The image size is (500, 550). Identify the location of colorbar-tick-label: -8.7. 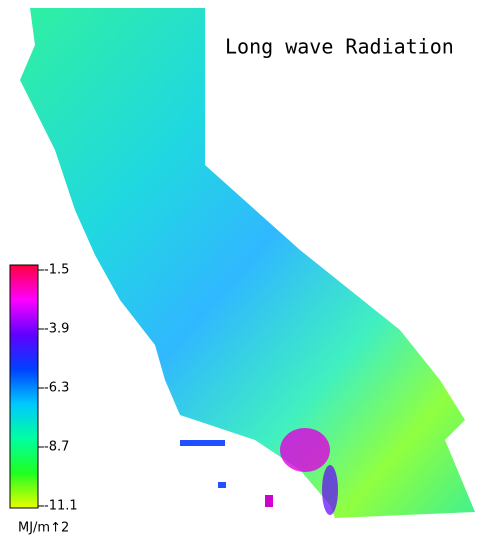
(56, 447).